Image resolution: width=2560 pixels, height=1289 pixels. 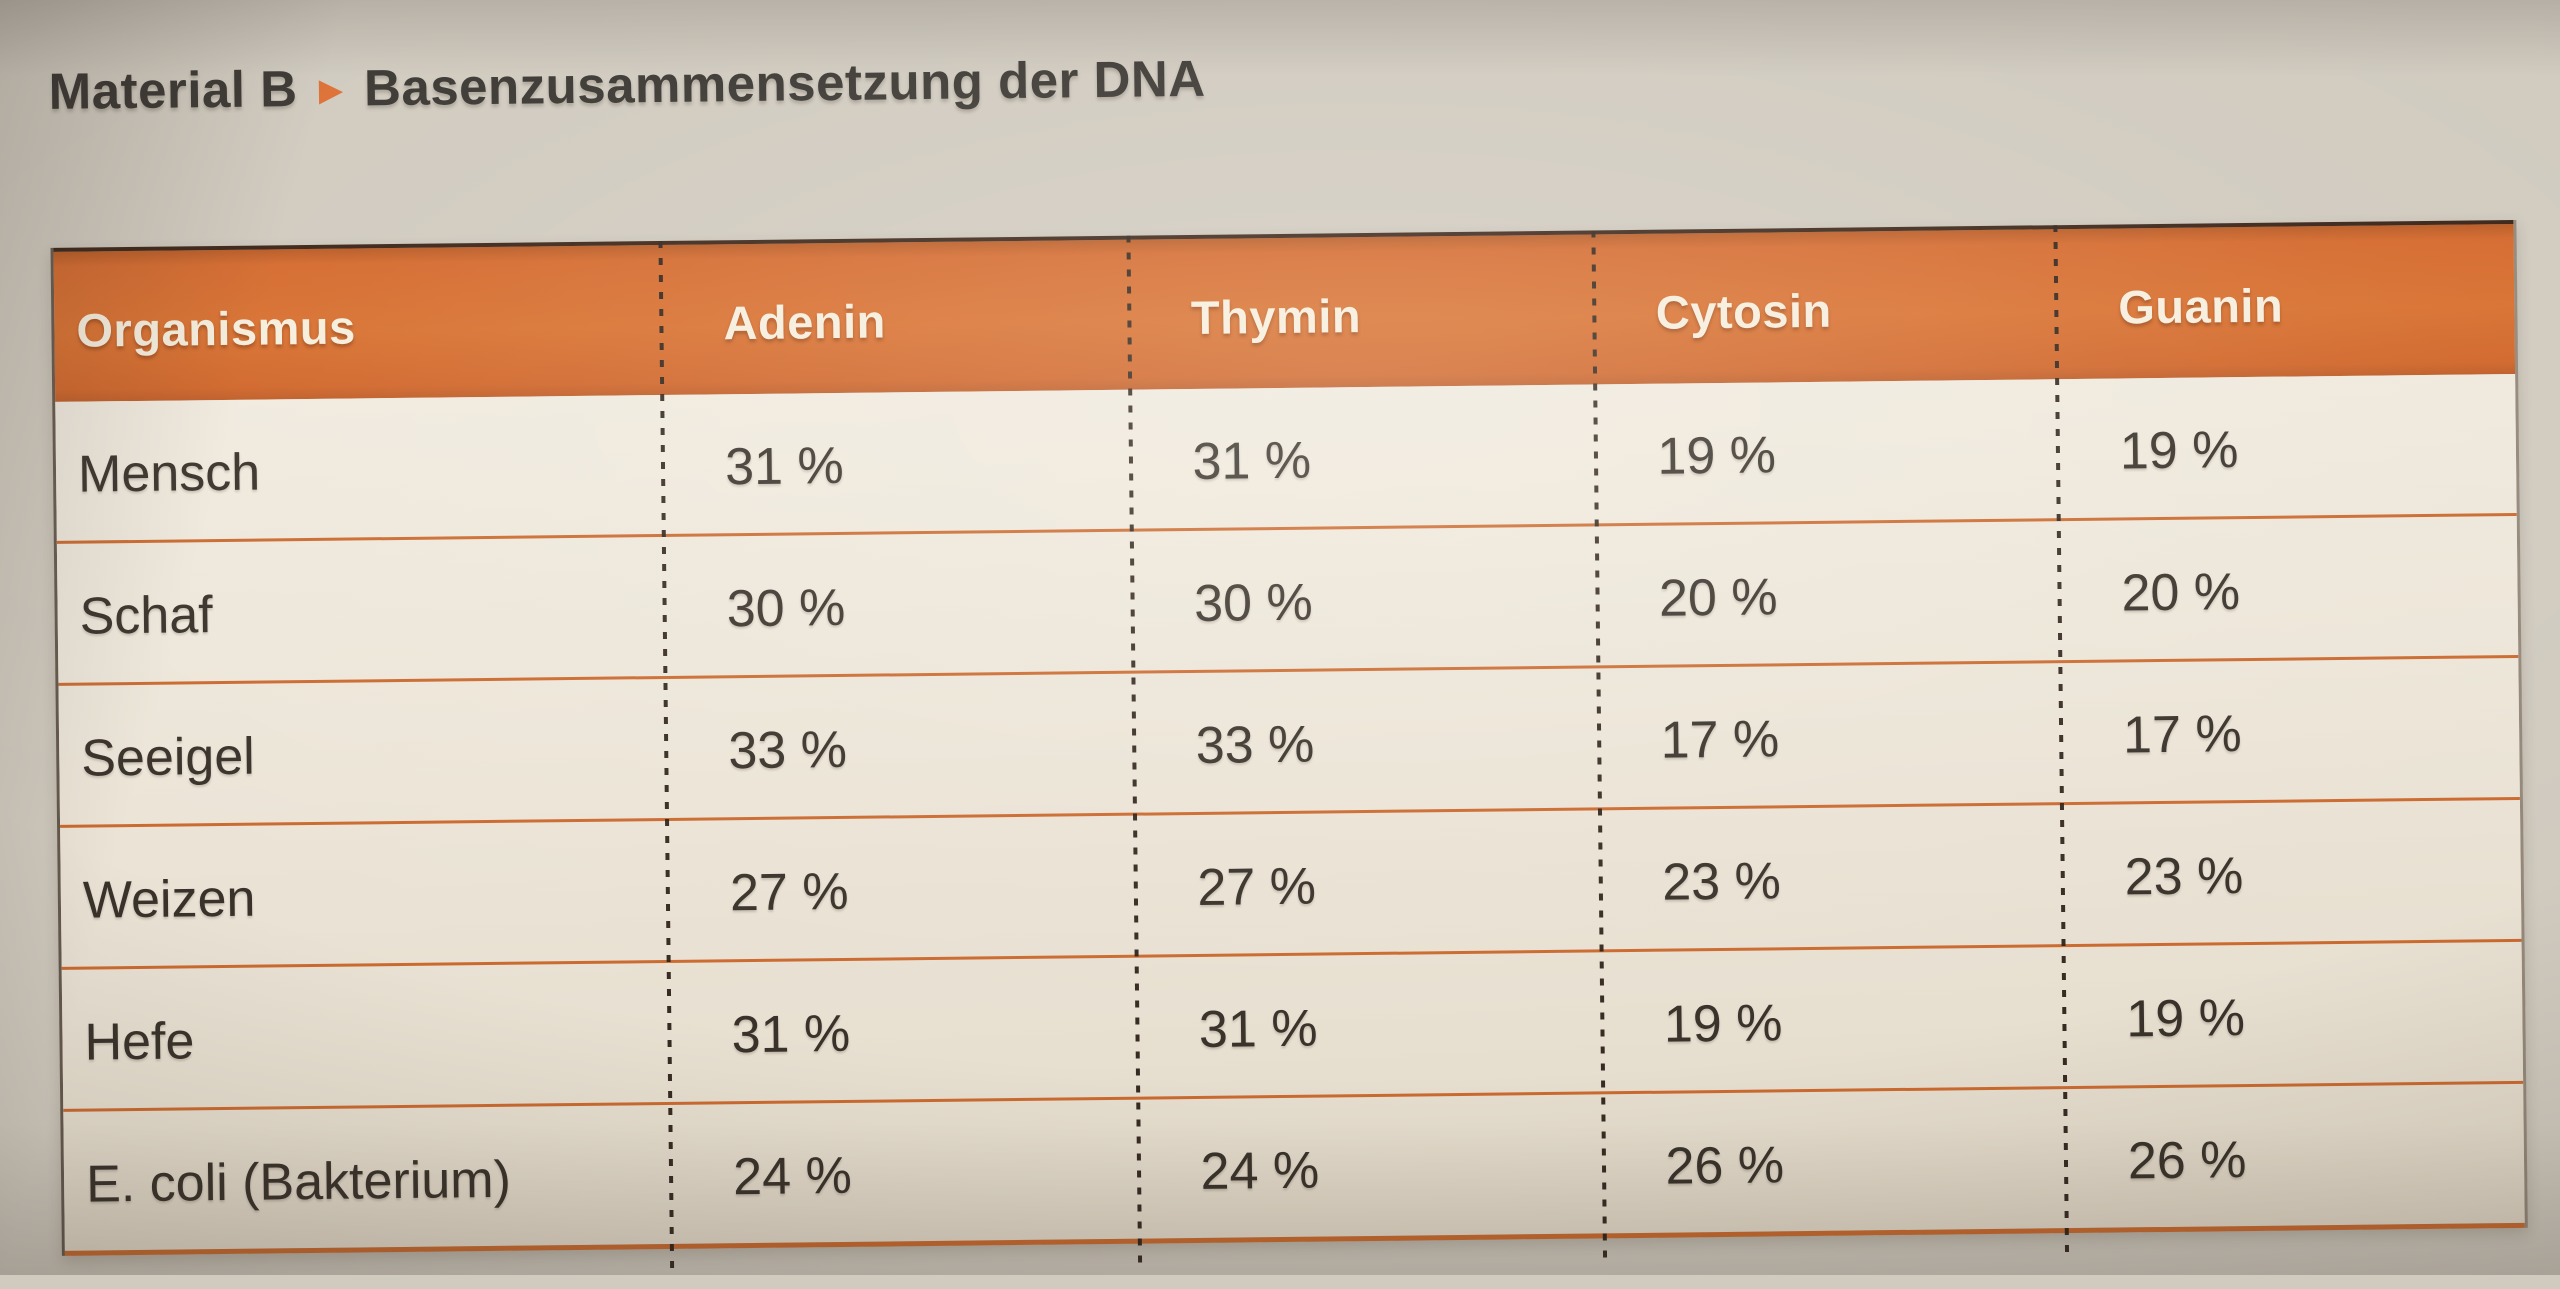 I want to click on table-row-ecoli: E. coli (Bakterium) 24 % 24 % 26 % 26 %, so click(x=1294, y=1165).